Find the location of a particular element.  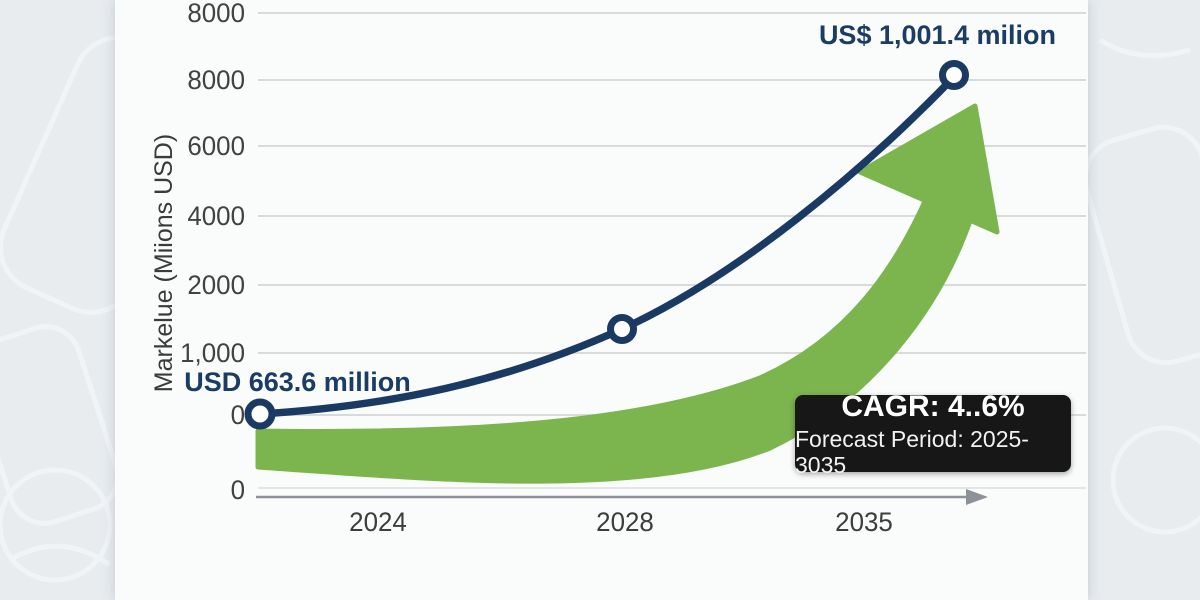

forecast-period: Forecast Period: 2025-3035 is located at coordinates (912, 451).